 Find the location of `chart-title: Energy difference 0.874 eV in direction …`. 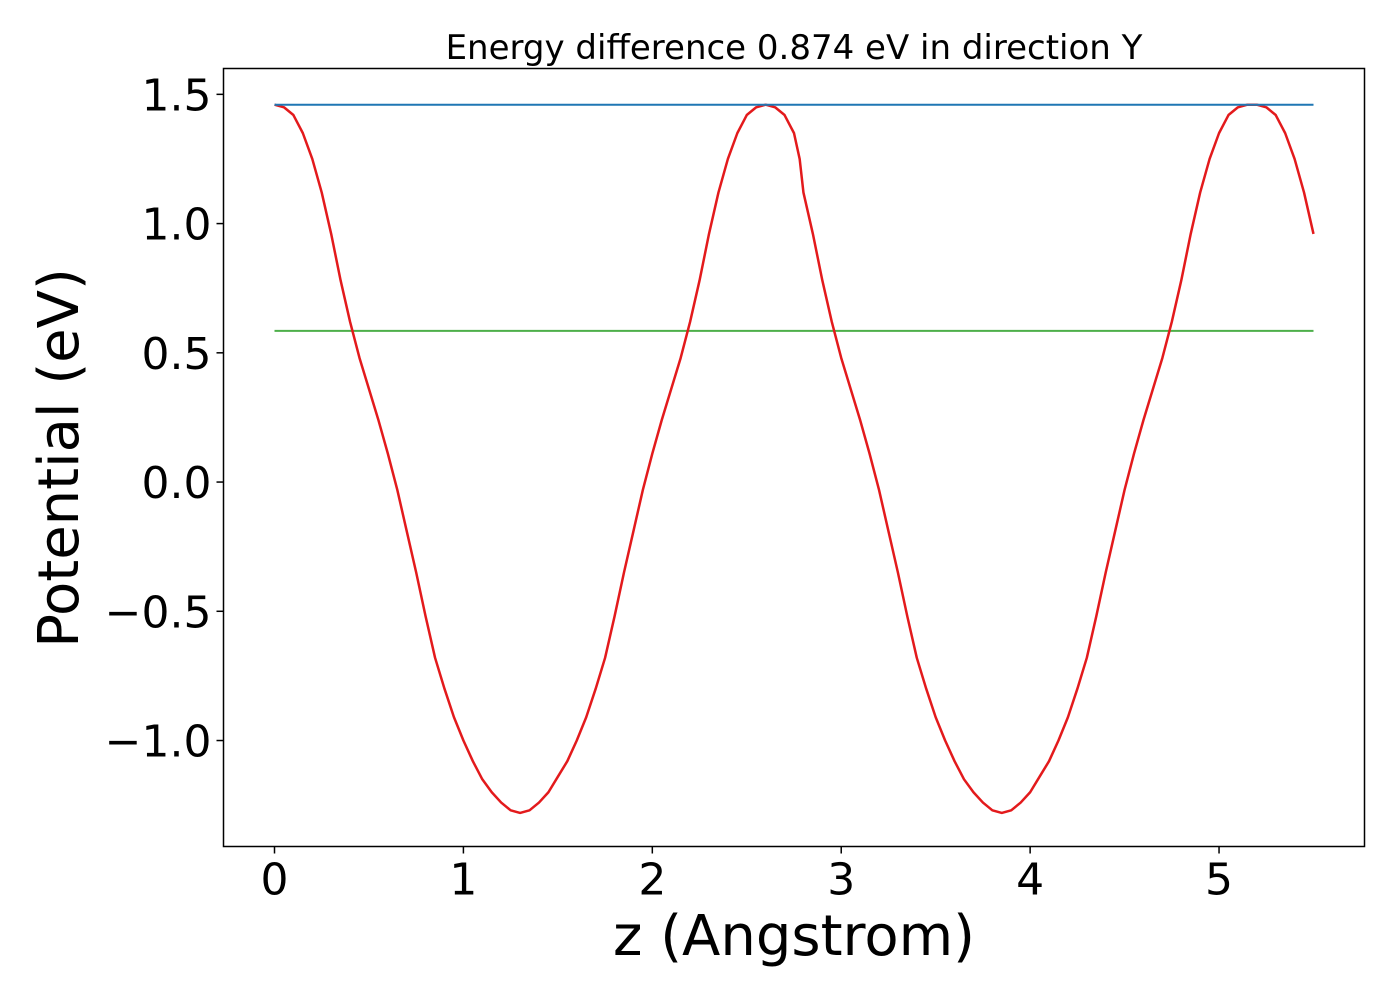

chart-title: Energy difference 0.874 eV in direction … is located at coordinates (794, 48).